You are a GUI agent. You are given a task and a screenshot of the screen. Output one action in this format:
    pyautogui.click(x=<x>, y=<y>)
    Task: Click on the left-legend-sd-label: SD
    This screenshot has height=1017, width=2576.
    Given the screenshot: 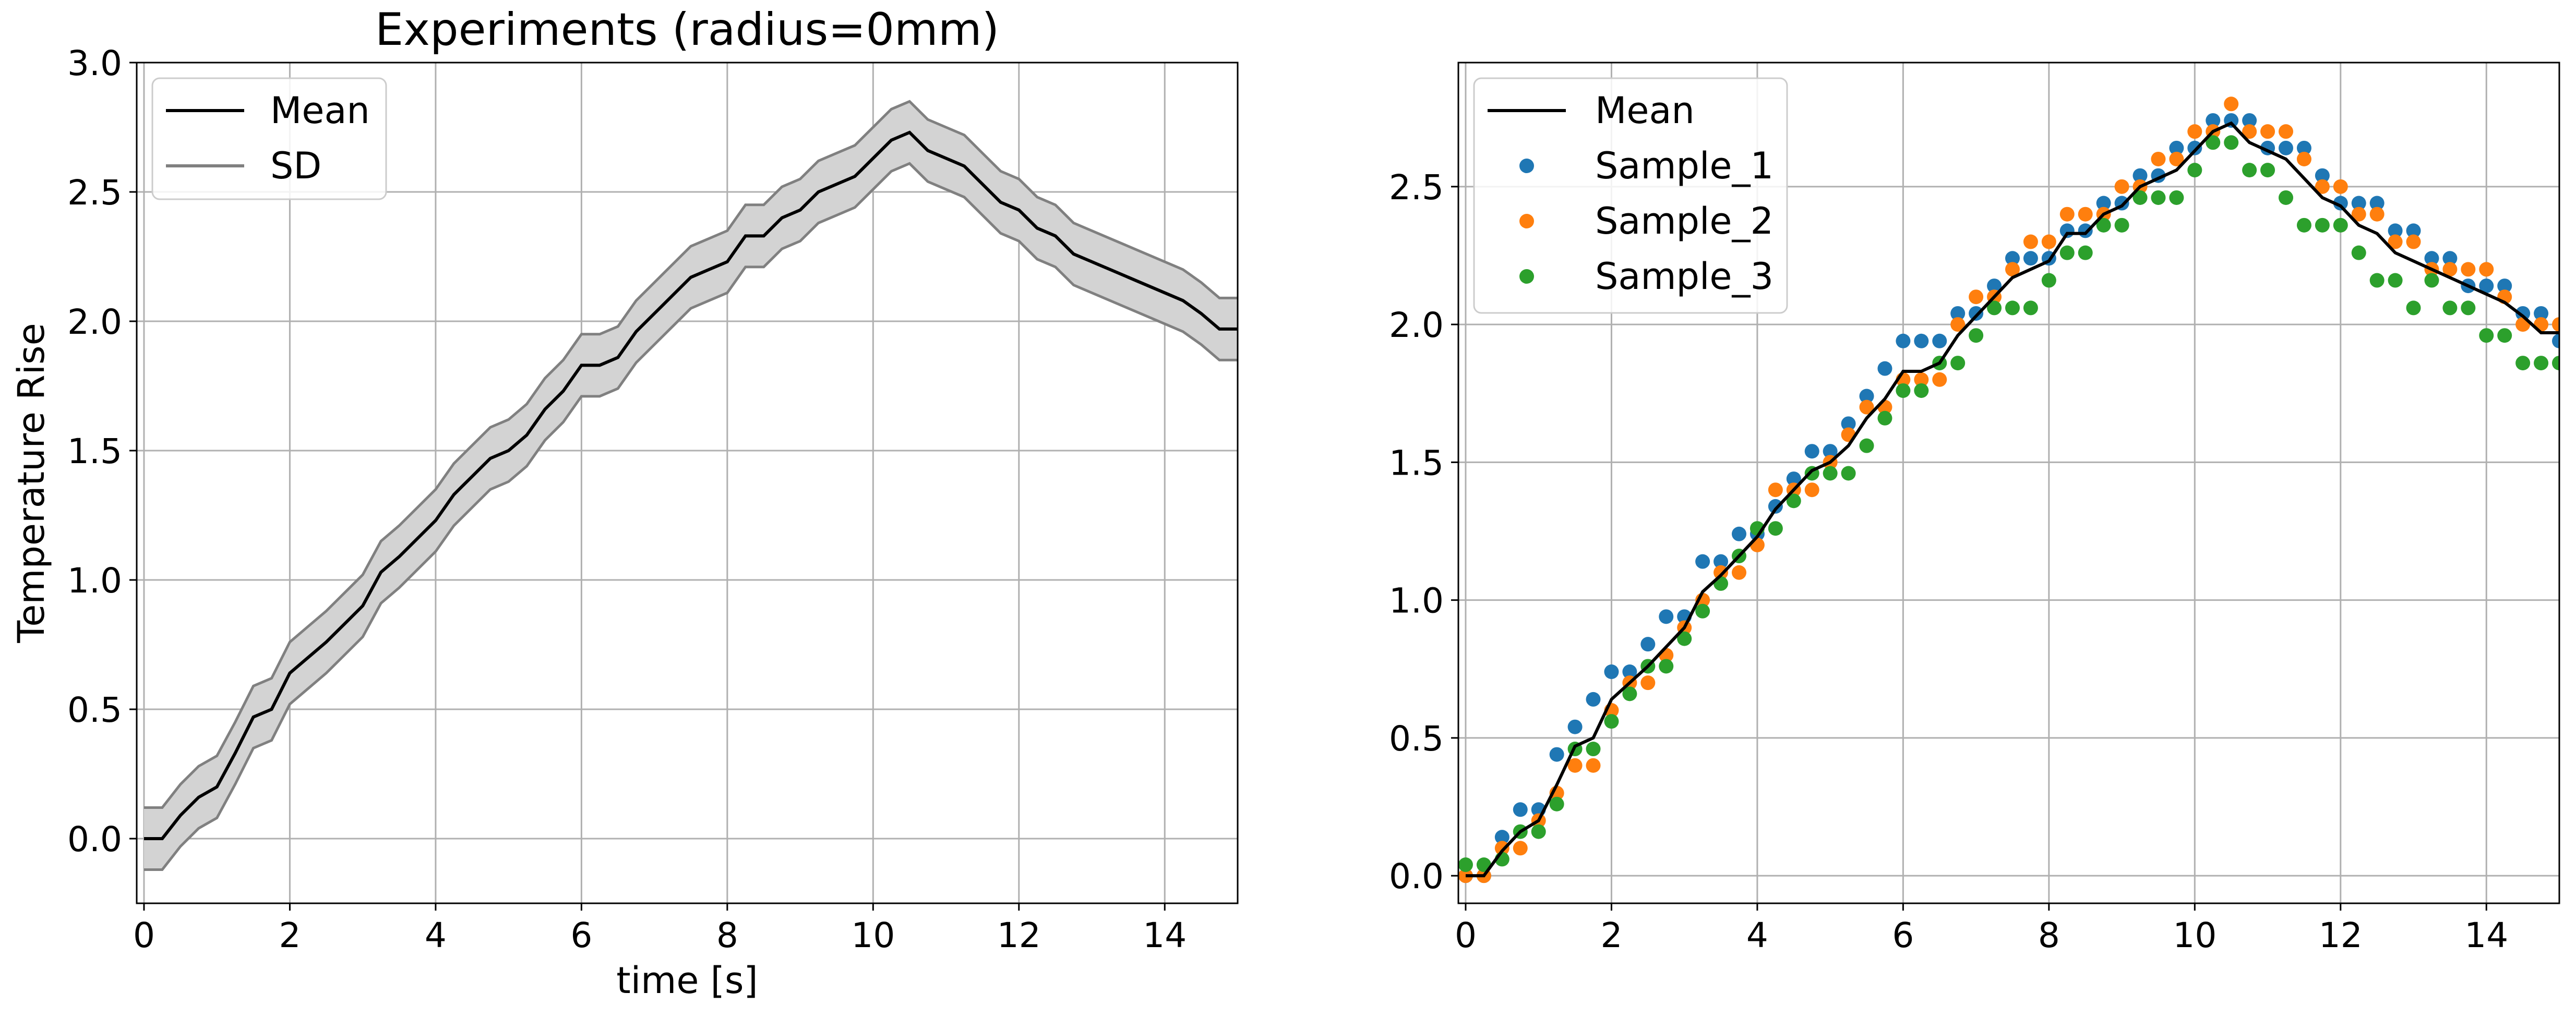 What is the action you would take?
    pyautogui.click(x=296, y=165)
    